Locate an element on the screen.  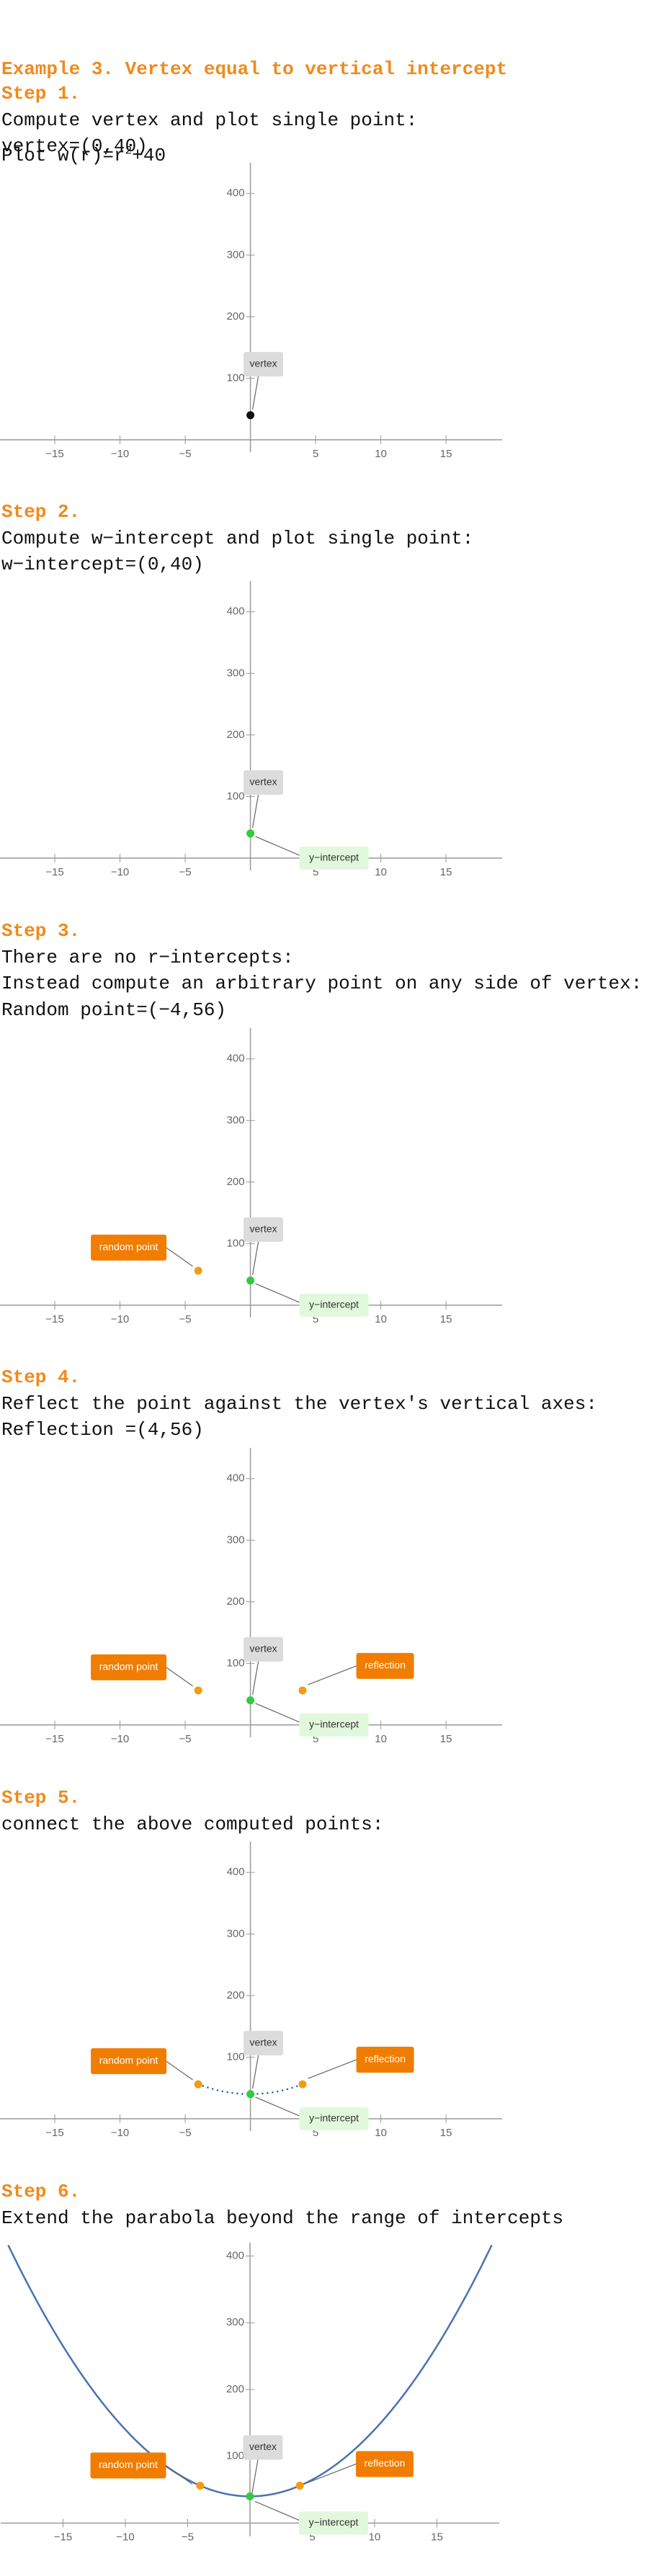
step-line: vertex=(0,40) is located at coordinates (74, 146).